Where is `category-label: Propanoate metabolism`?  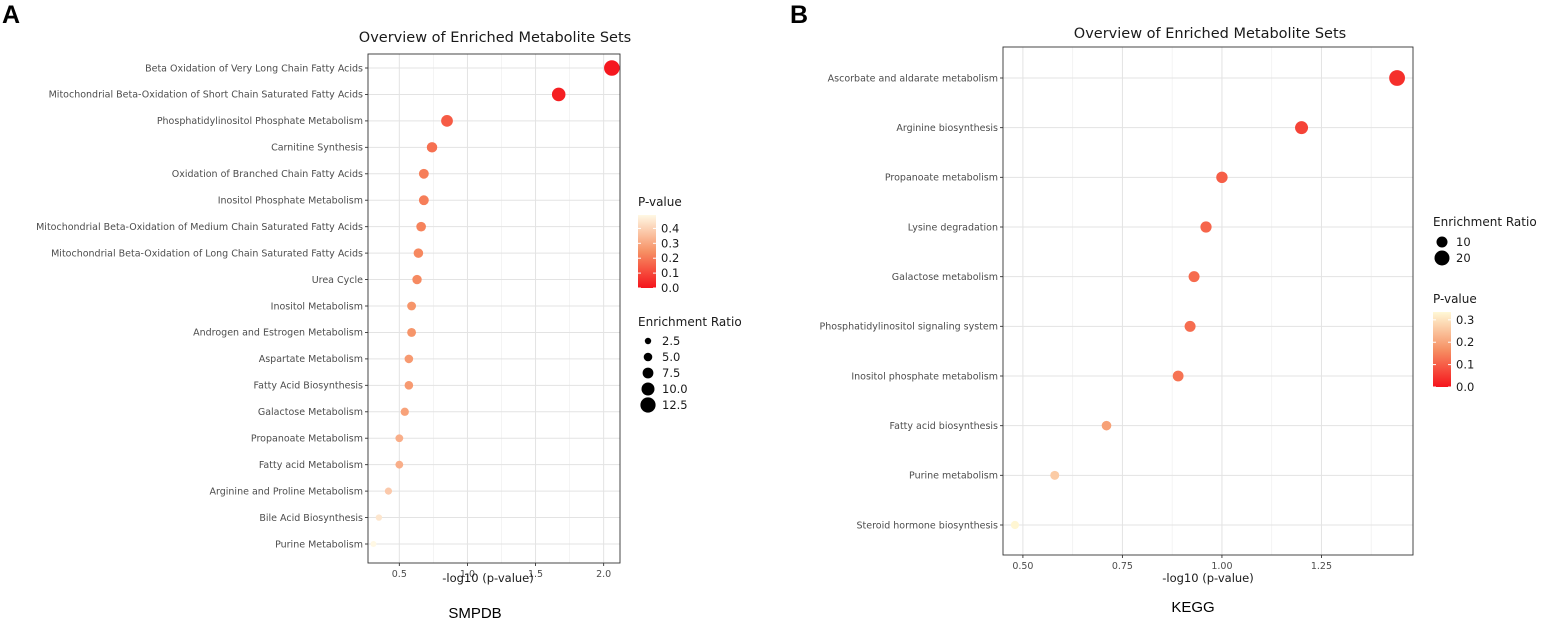 category-label: Propanoate metabolism is located at coordinates (941, 178).